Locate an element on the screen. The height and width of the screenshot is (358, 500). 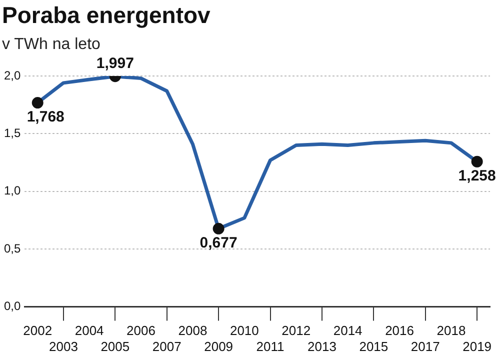
x-tick-label: 2006 is located at coordinates (141, 330).